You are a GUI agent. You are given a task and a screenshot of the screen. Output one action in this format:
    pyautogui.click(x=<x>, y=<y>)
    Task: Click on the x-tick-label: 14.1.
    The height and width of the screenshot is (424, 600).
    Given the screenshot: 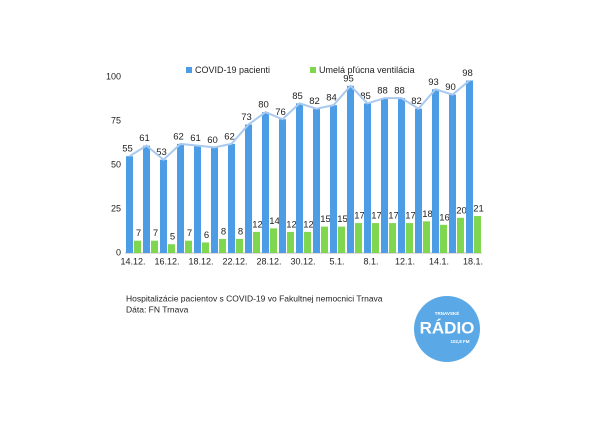 What is the action you would take?
    pyautogui.click(x=439, y=261)
    